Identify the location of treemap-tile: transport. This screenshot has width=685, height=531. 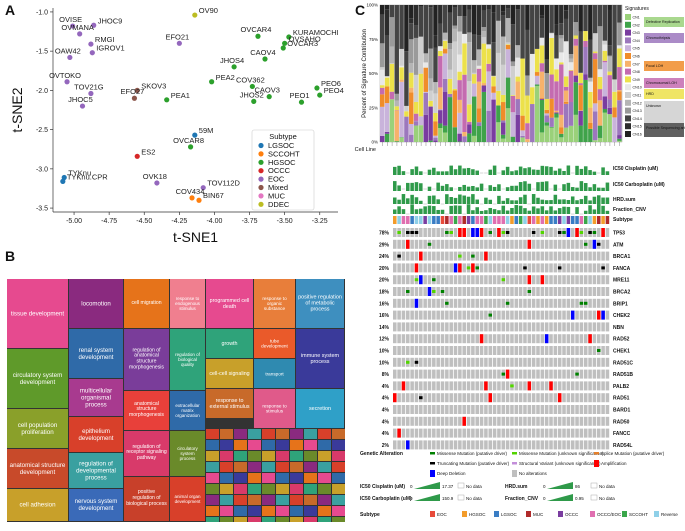
(274, 373).